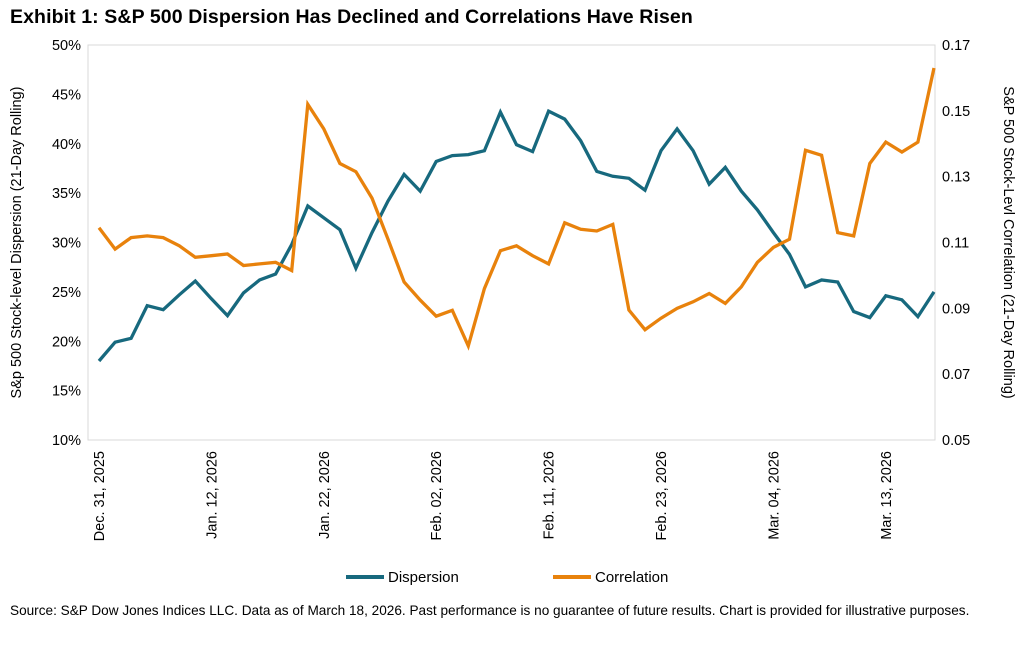  What do you see at coordinates (66, 194) in the screenshot?
I see `tick-label: 35%` at bounding box center [66, 194].